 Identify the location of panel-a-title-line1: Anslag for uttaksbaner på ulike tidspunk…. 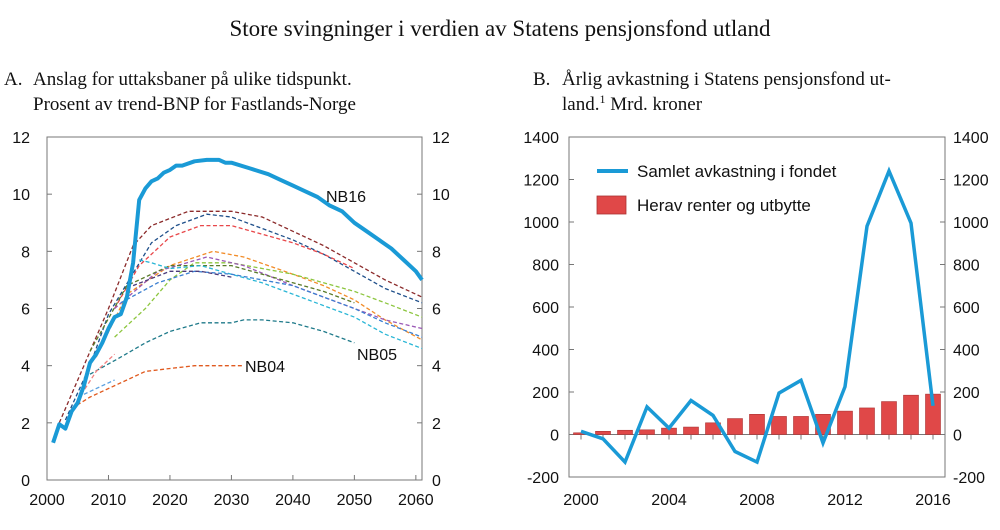
(192, 79).